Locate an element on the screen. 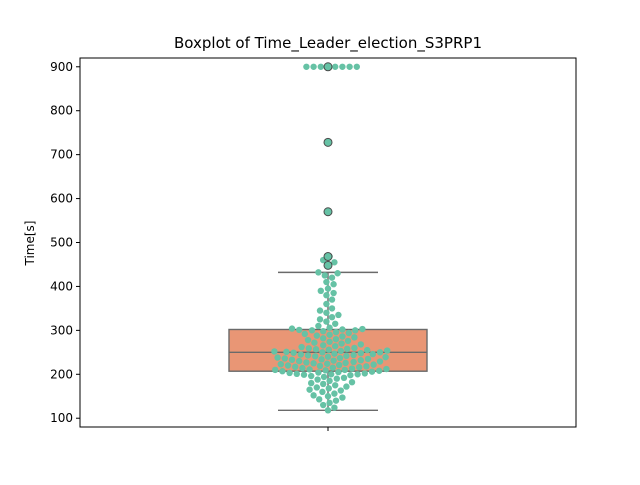  swarm-group is located at coordinates (331, 238).